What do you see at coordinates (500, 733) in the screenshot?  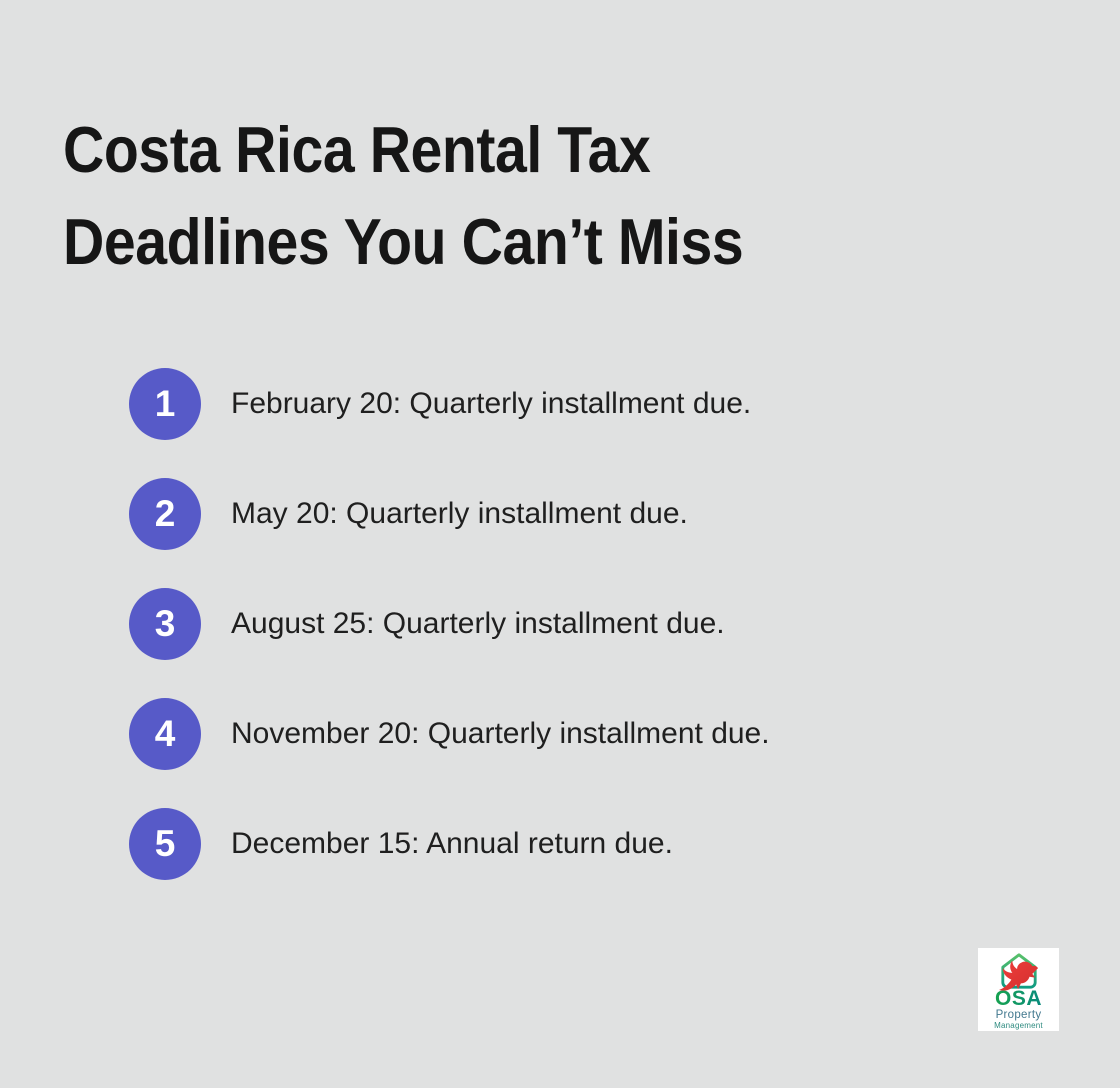 I see `list-item-text: November 20: Quarterly installment due.` at bounding box center [500, 733].